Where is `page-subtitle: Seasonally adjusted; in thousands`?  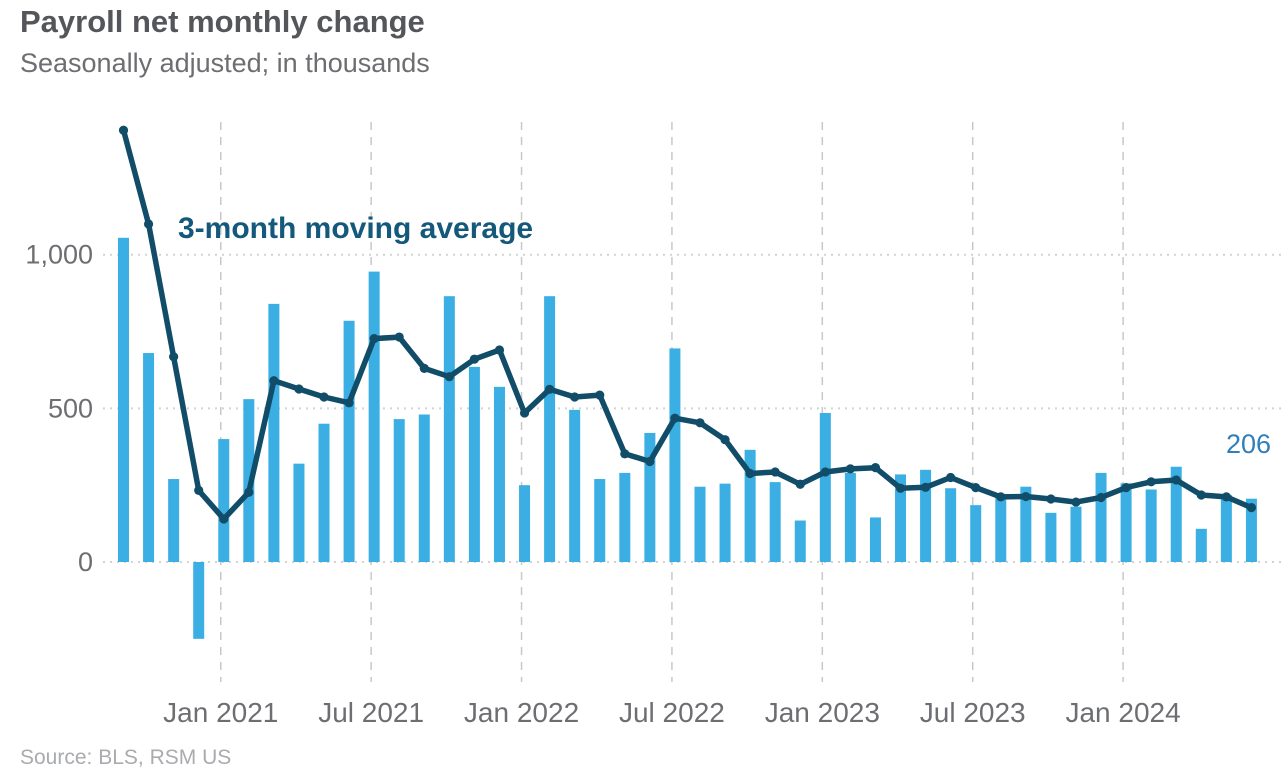
page-subtitle: Seasonally adjusted; in thousands is located at coordinates (225, 63).